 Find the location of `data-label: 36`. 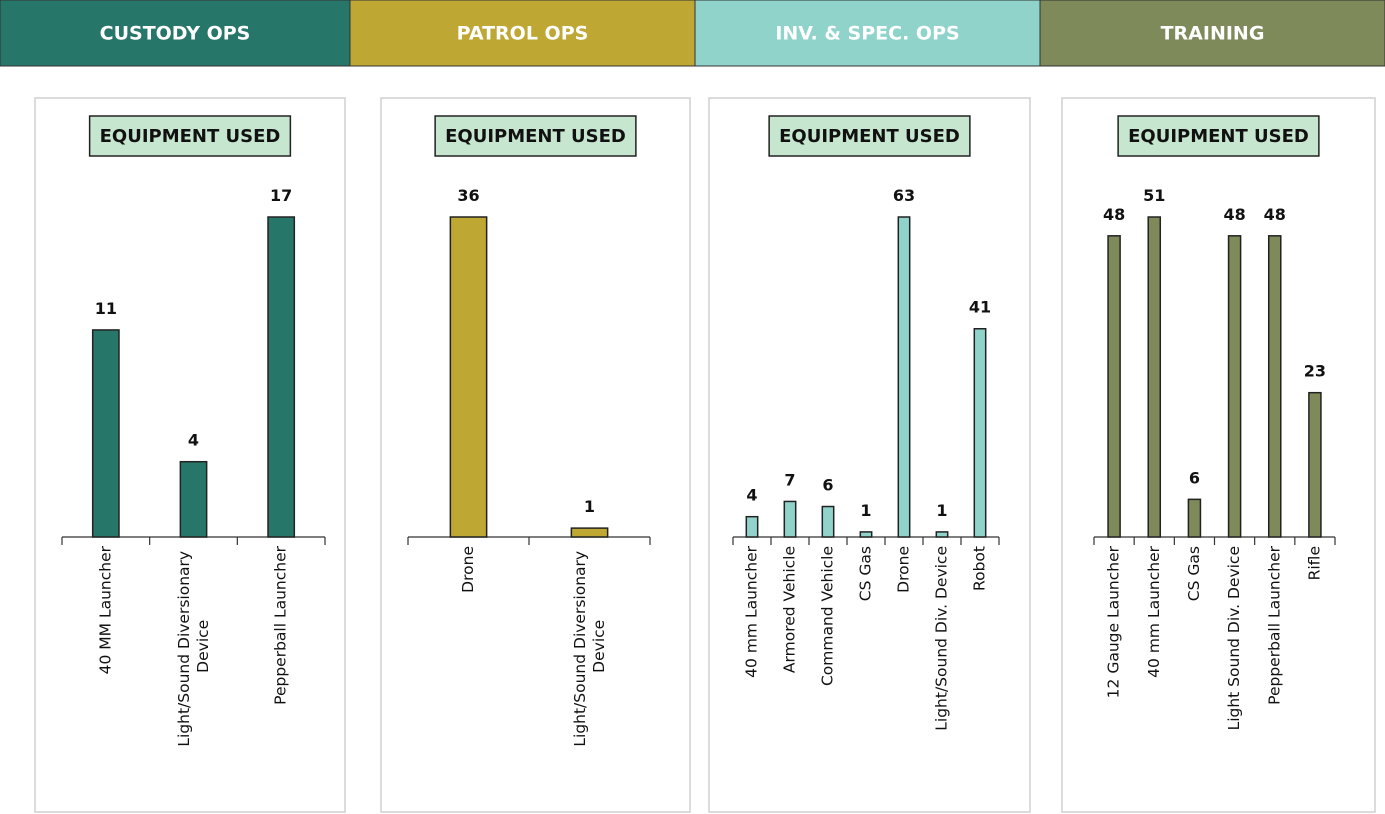

data-label: 36 is located at coordinates (468, 195).